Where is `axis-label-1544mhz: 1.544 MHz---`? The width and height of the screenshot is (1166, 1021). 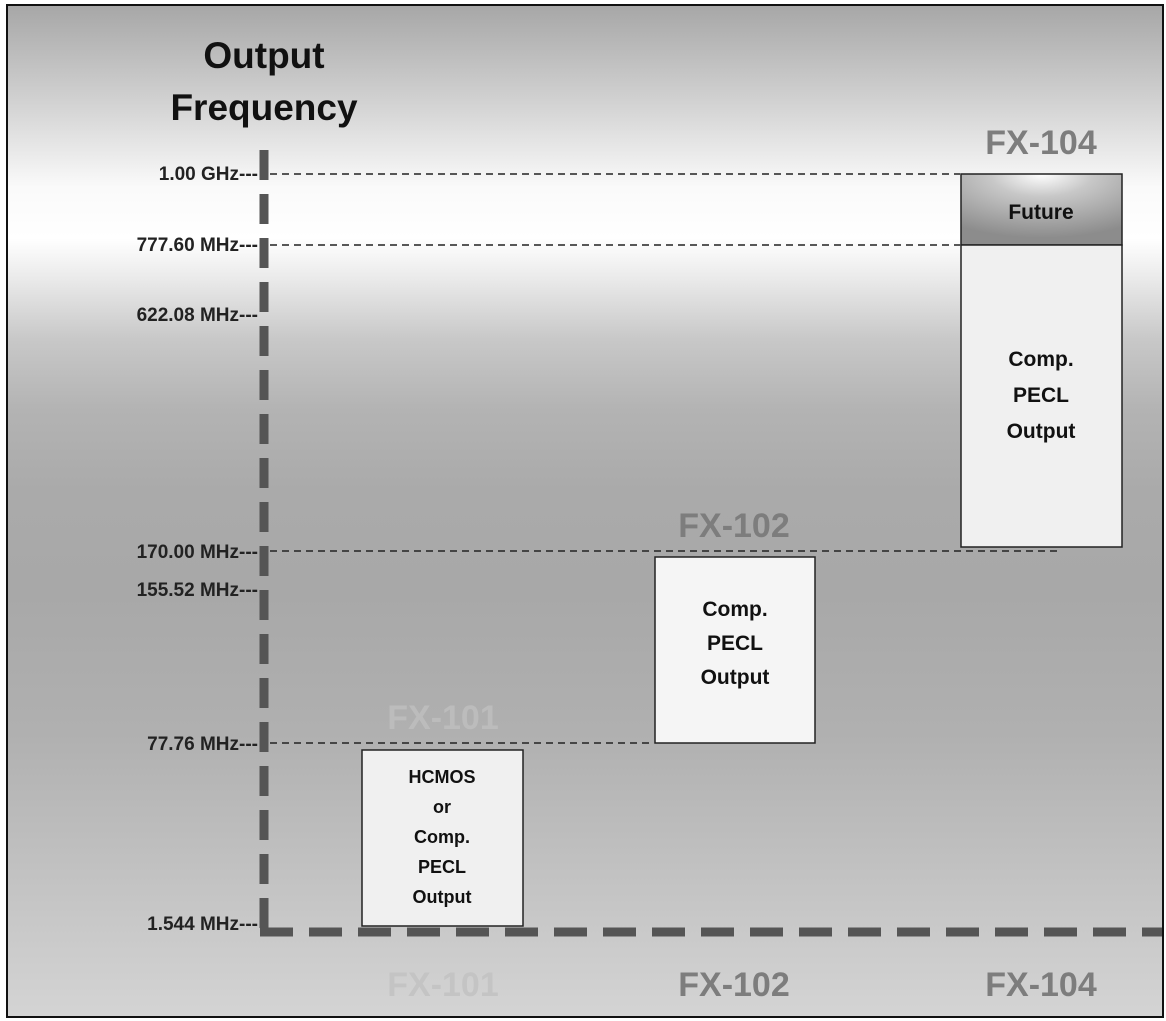 axis-label-1544mhz: 1.544 MHz--- is located at coordinates (202, 924).